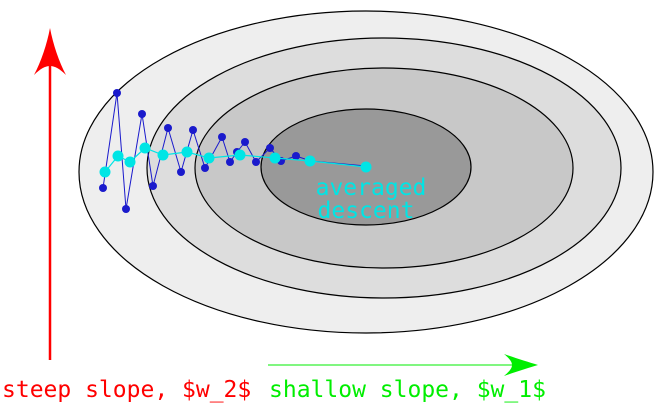 The image size is (654, 403). What do you see at coordinates (126, 390) in the screenshot?
I see `steep-slope-label: steep slope, $w_2$` at bounding box center [126, 390].